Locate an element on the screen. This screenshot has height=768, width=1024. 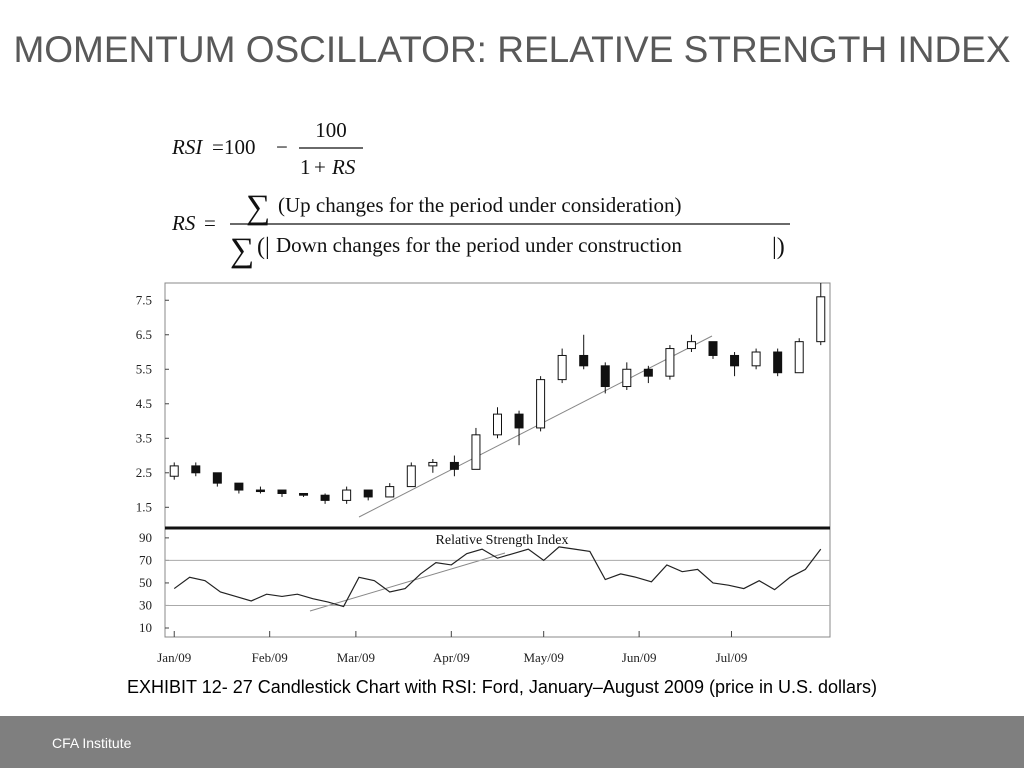
y-tick-label: 2.5 is located at coordinates (144, 472).